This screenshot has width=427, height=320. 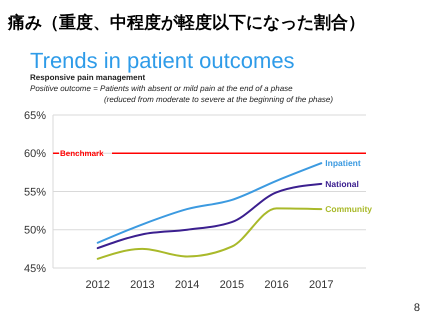 What do you see at coordinates (142, 285) in the screenshot?
I see `x-tick-label: 2013` at bounding box center [142, 285].